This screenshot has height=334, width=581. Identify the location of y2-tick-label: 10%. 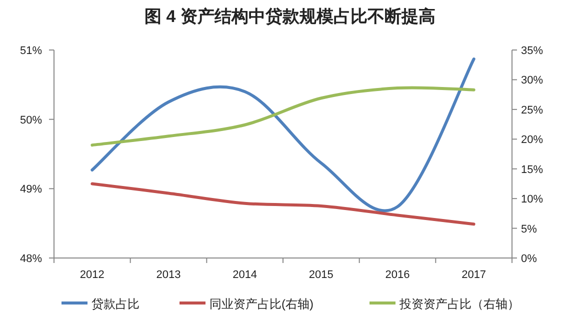
(532, 200).